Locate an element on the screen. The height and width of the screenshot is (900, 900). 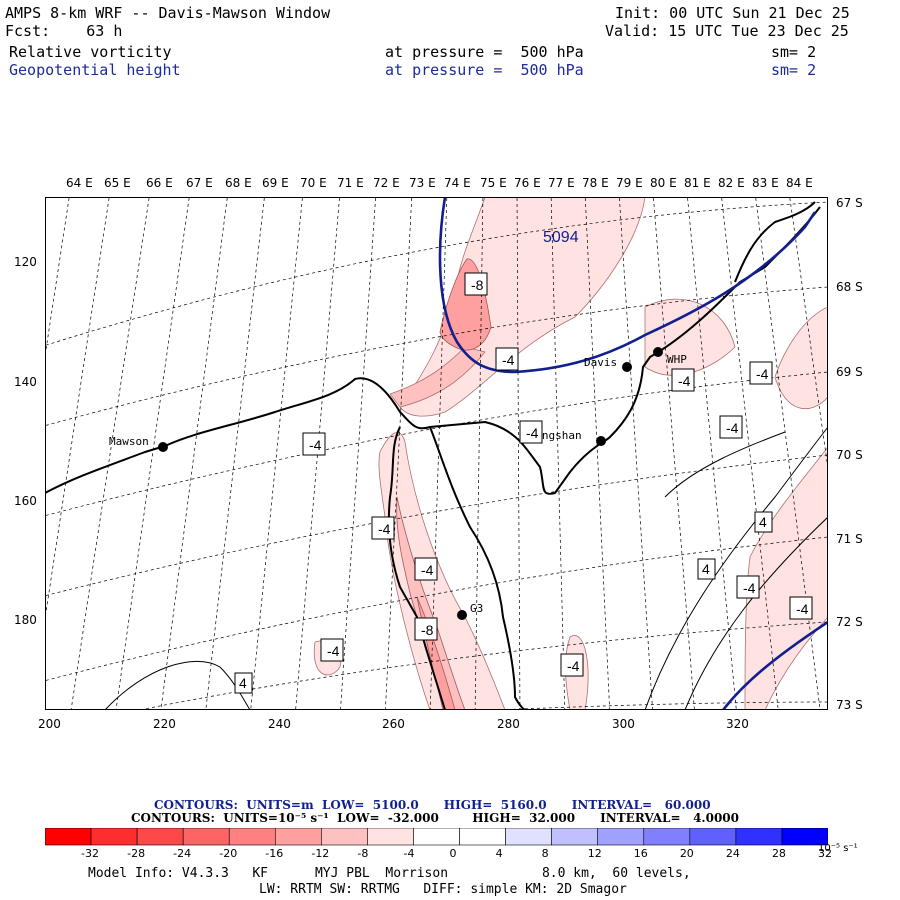
lat-label: 70 S is located at coordinates (849, 455).